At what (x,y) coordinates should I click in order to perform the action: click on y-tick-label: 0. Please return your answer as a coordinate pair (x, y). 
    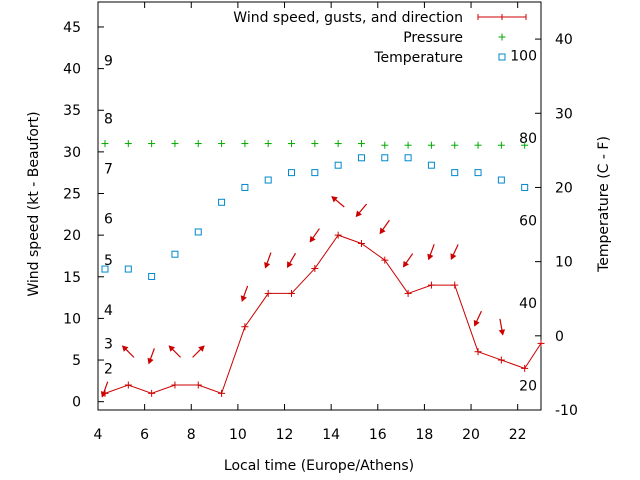
    Looking at the image, I should click on (76, 403).